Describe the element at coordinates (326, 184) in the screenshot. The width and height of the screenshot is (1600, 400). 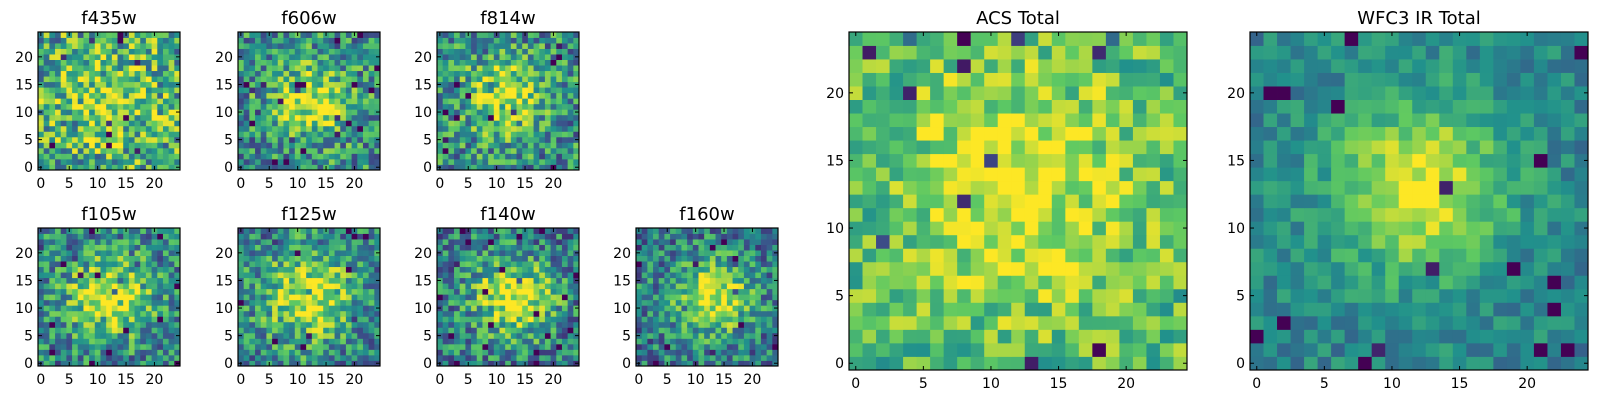
I see `x-tick-label: 15` at that location.